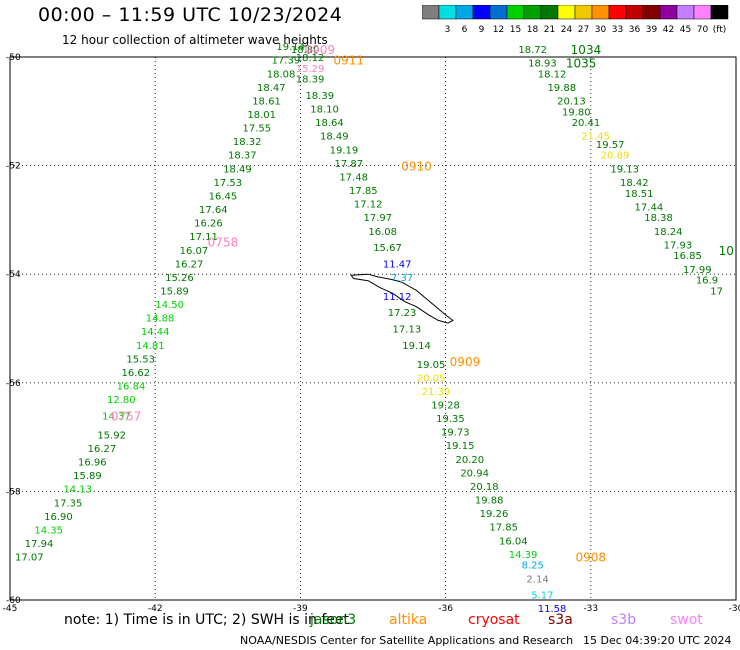  Describe the element at coordinates (460, 446) in the screenshot. I see `wave-height-label: 19.15` at that location.